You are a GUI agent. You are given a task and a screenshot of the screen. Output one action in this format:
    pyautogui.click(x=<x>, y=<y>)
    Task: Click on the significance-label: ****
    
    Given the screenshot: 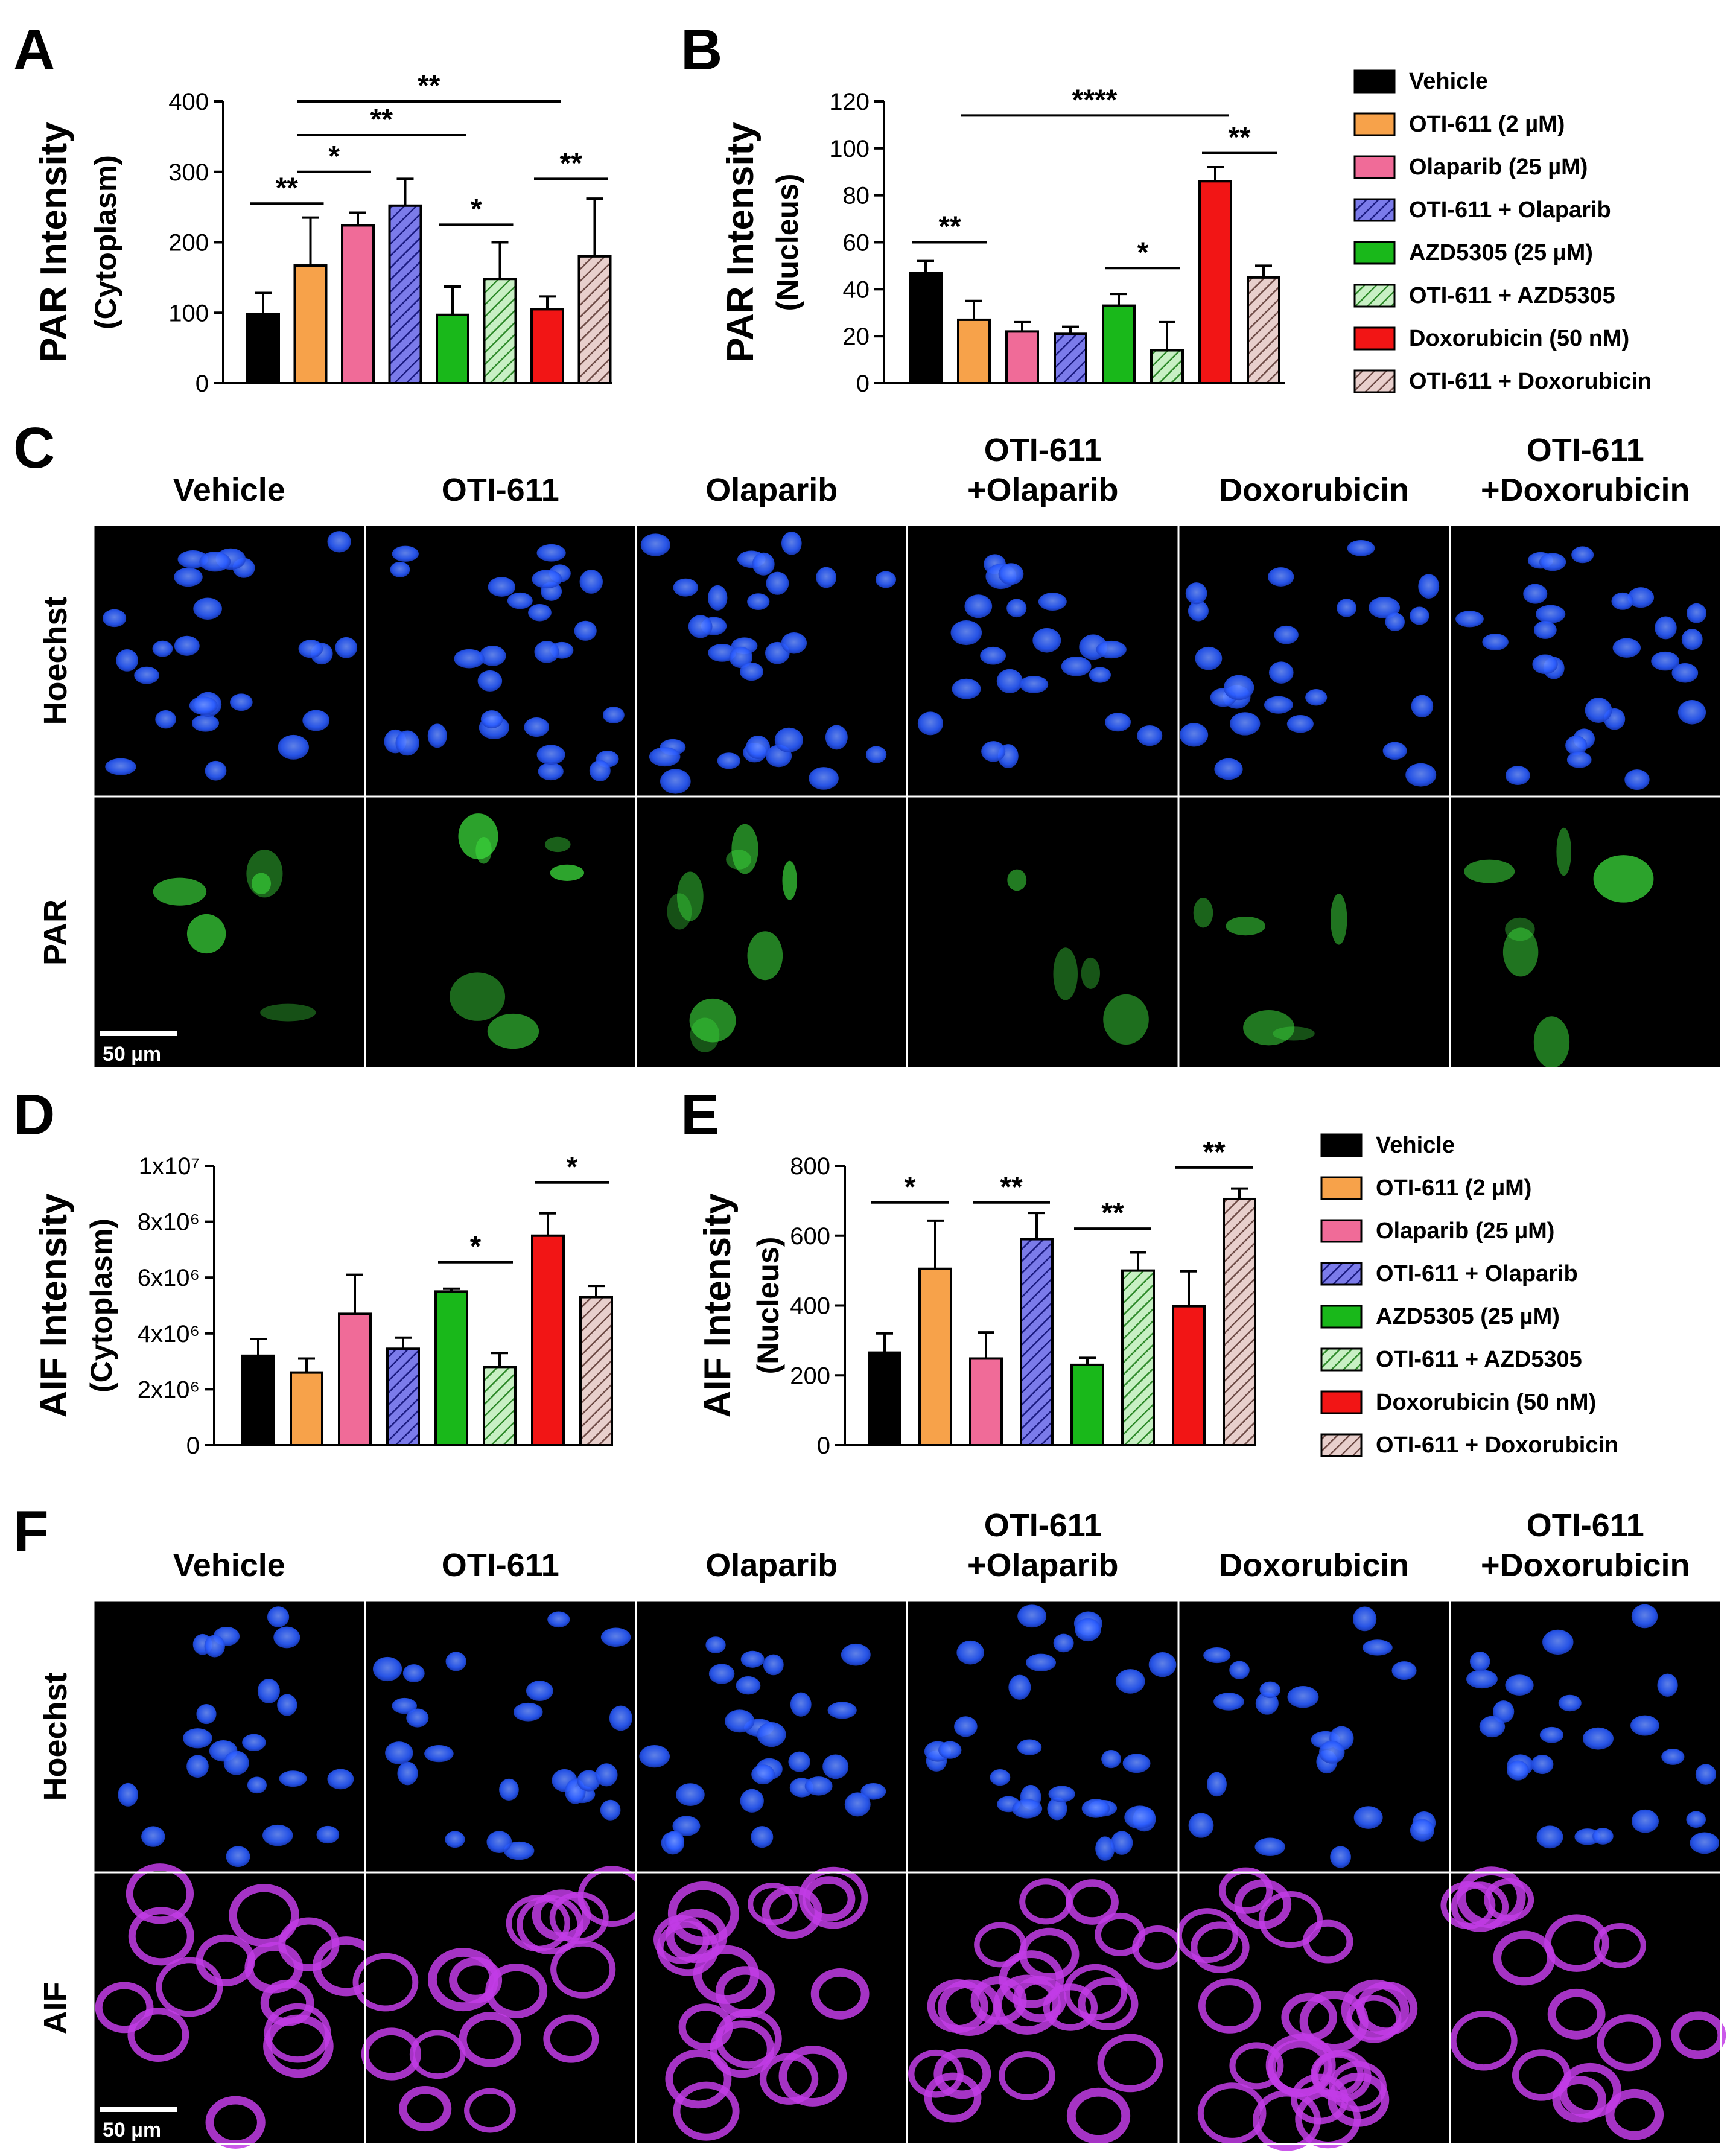 What is the action you would take?
    pyautogui.click(x=1095, y=100)
    